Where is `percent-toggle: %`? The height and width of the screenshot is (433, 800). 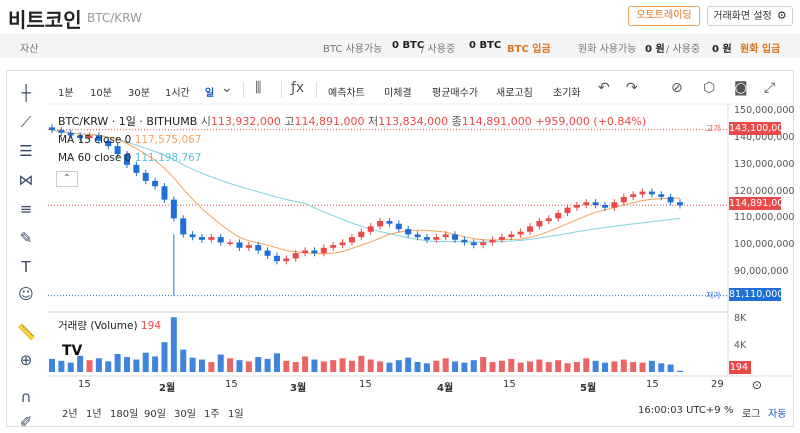
percent-toggle: % is located at coordinates (729, 410).